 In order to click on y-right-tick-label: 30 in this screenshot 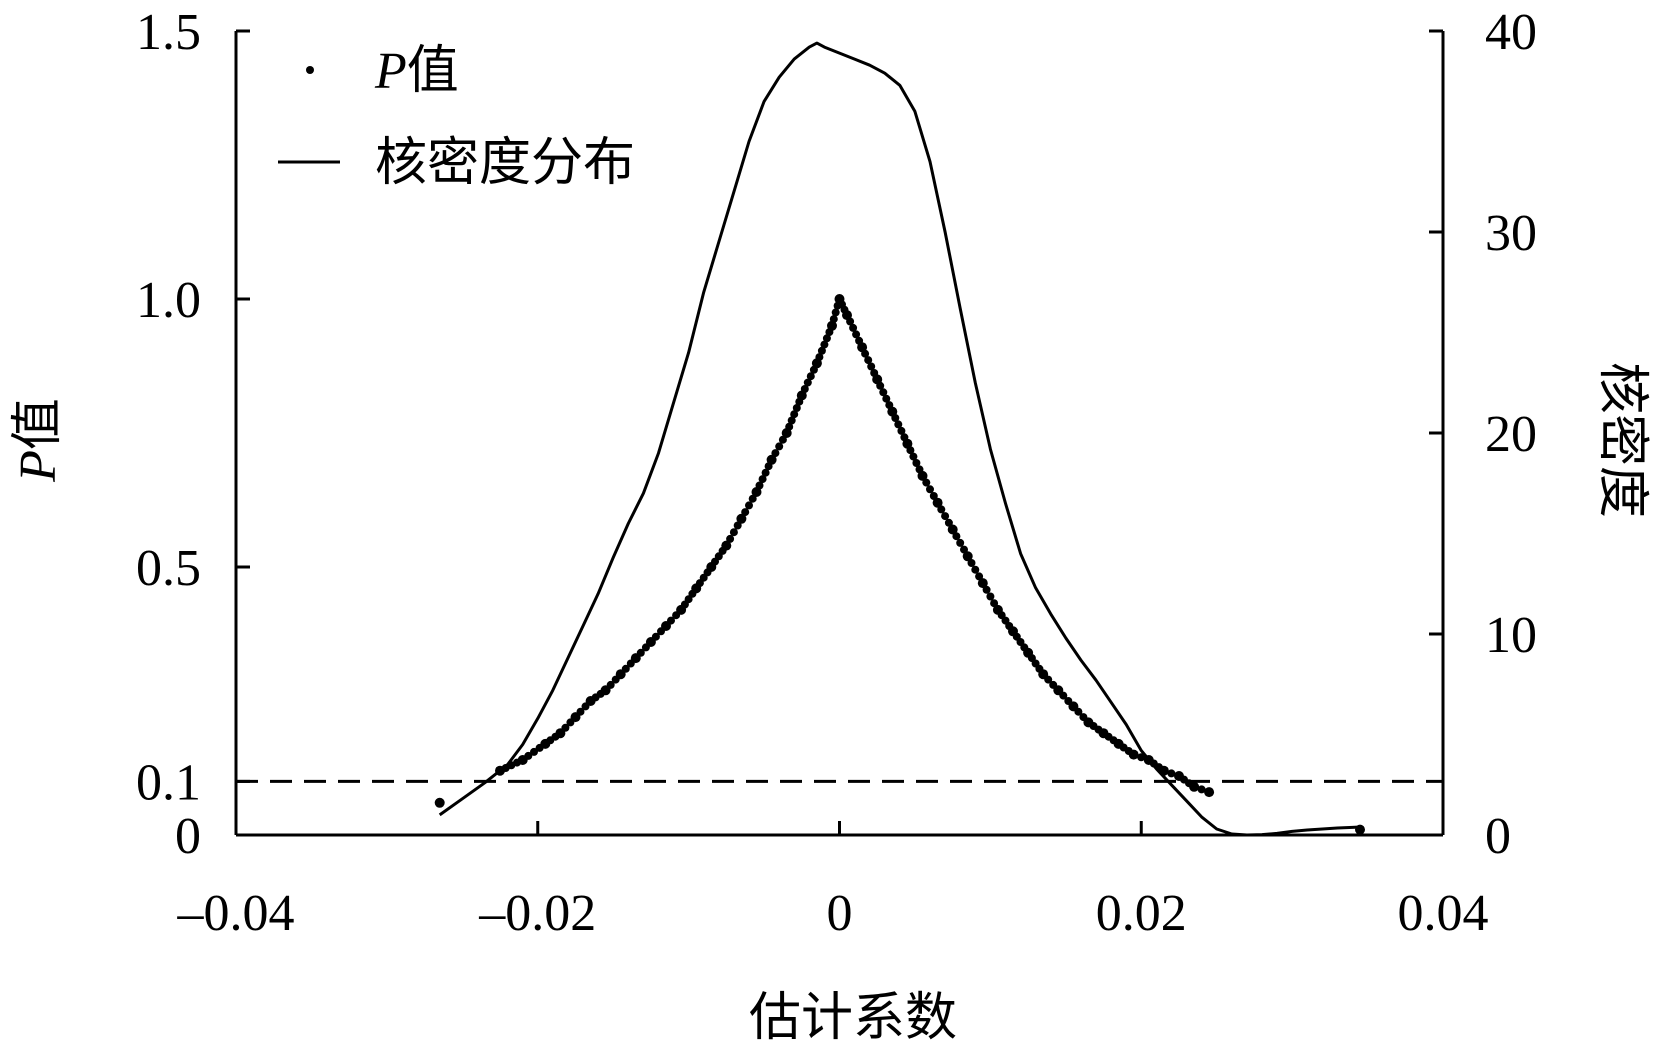, I will do `click(1511, 233)`.